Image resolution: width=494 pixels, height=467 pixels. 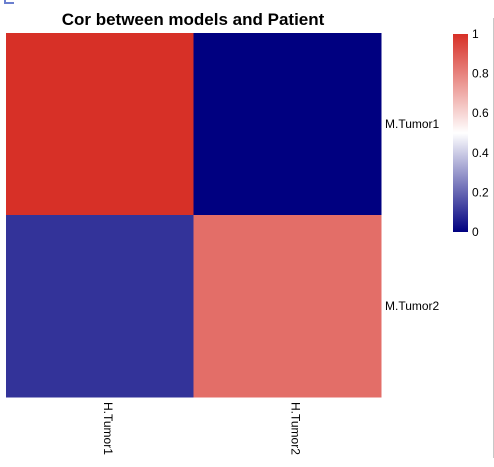 I want to click on legend-tick-label: 0.2, so click(x=480, y=192).